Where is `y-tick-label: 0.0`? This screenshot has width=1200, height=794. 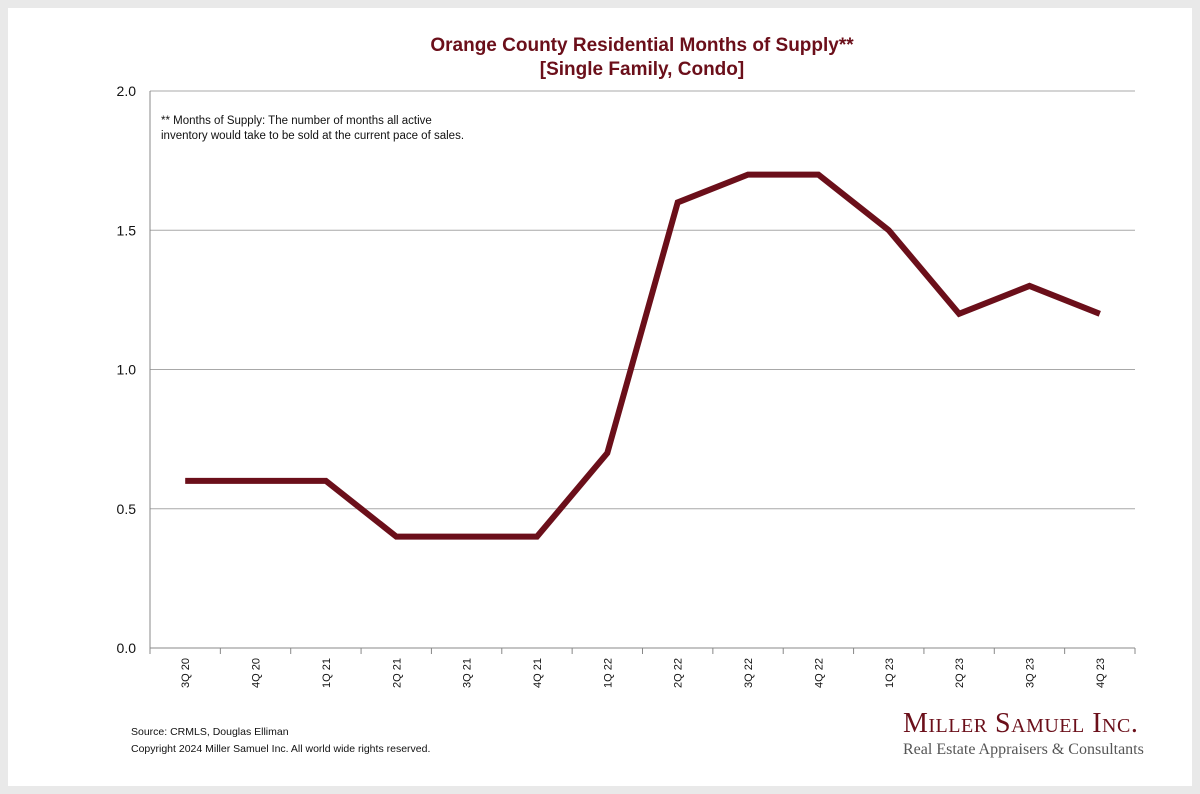 y-tick-label: 0.0 is located at coordinates (127, 648).